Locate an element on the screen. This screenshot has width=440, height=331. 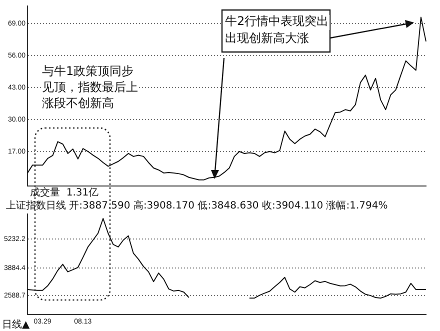
text: 上证指数日线 开:3887.590 高:3908.170 低:3848.630 收:3904.110 涨幅:1.794% is located at coordinates (197, 206).